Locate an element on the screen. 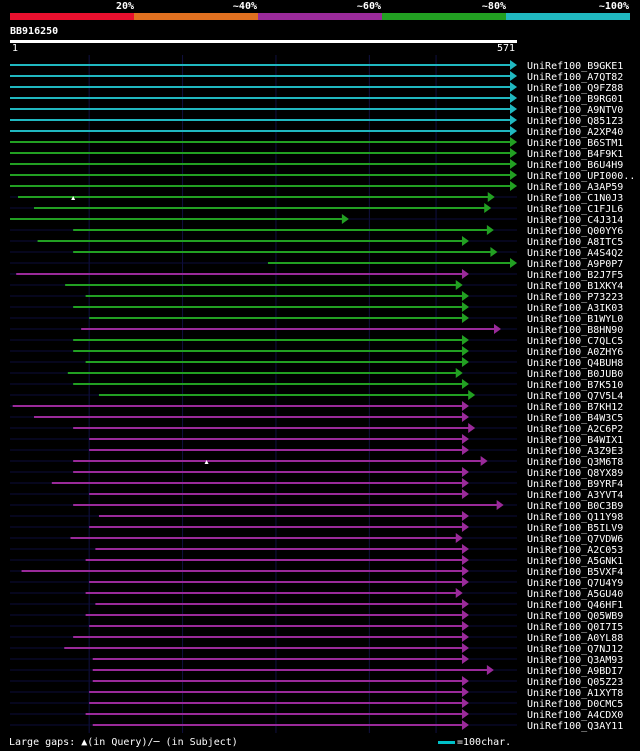 The image size is (640, 751). hit-label: UniRef100_Q00YY6 is located at coordinates (575, 231).